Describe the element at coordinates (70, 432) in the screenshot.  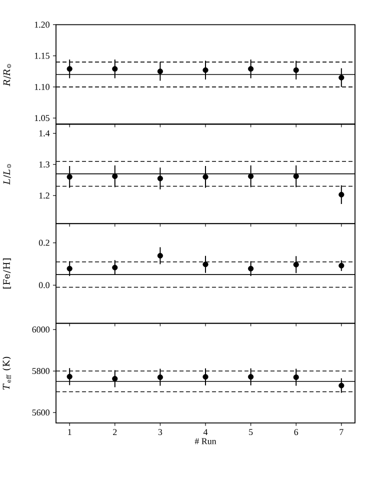
I see `x-tick-label: 1` at that location.